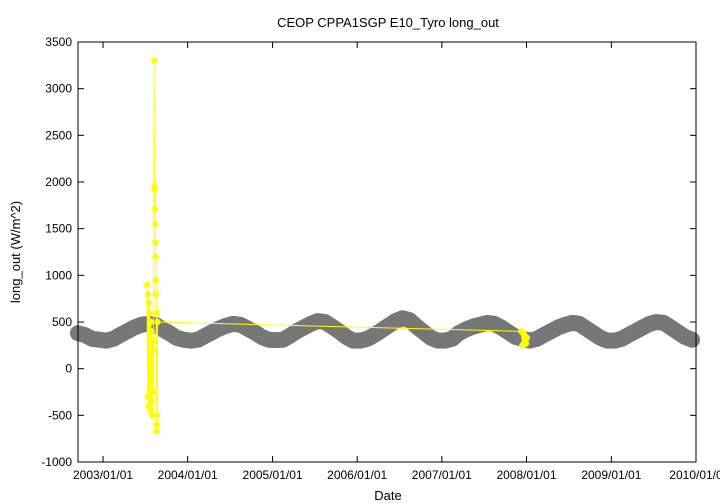 This screenshot has height=504, width=720. What do you see at coordinates (611, 475) in the screenshot?
I see `x-tick-label: 2009/01/01` at bounding box center [611, 475].